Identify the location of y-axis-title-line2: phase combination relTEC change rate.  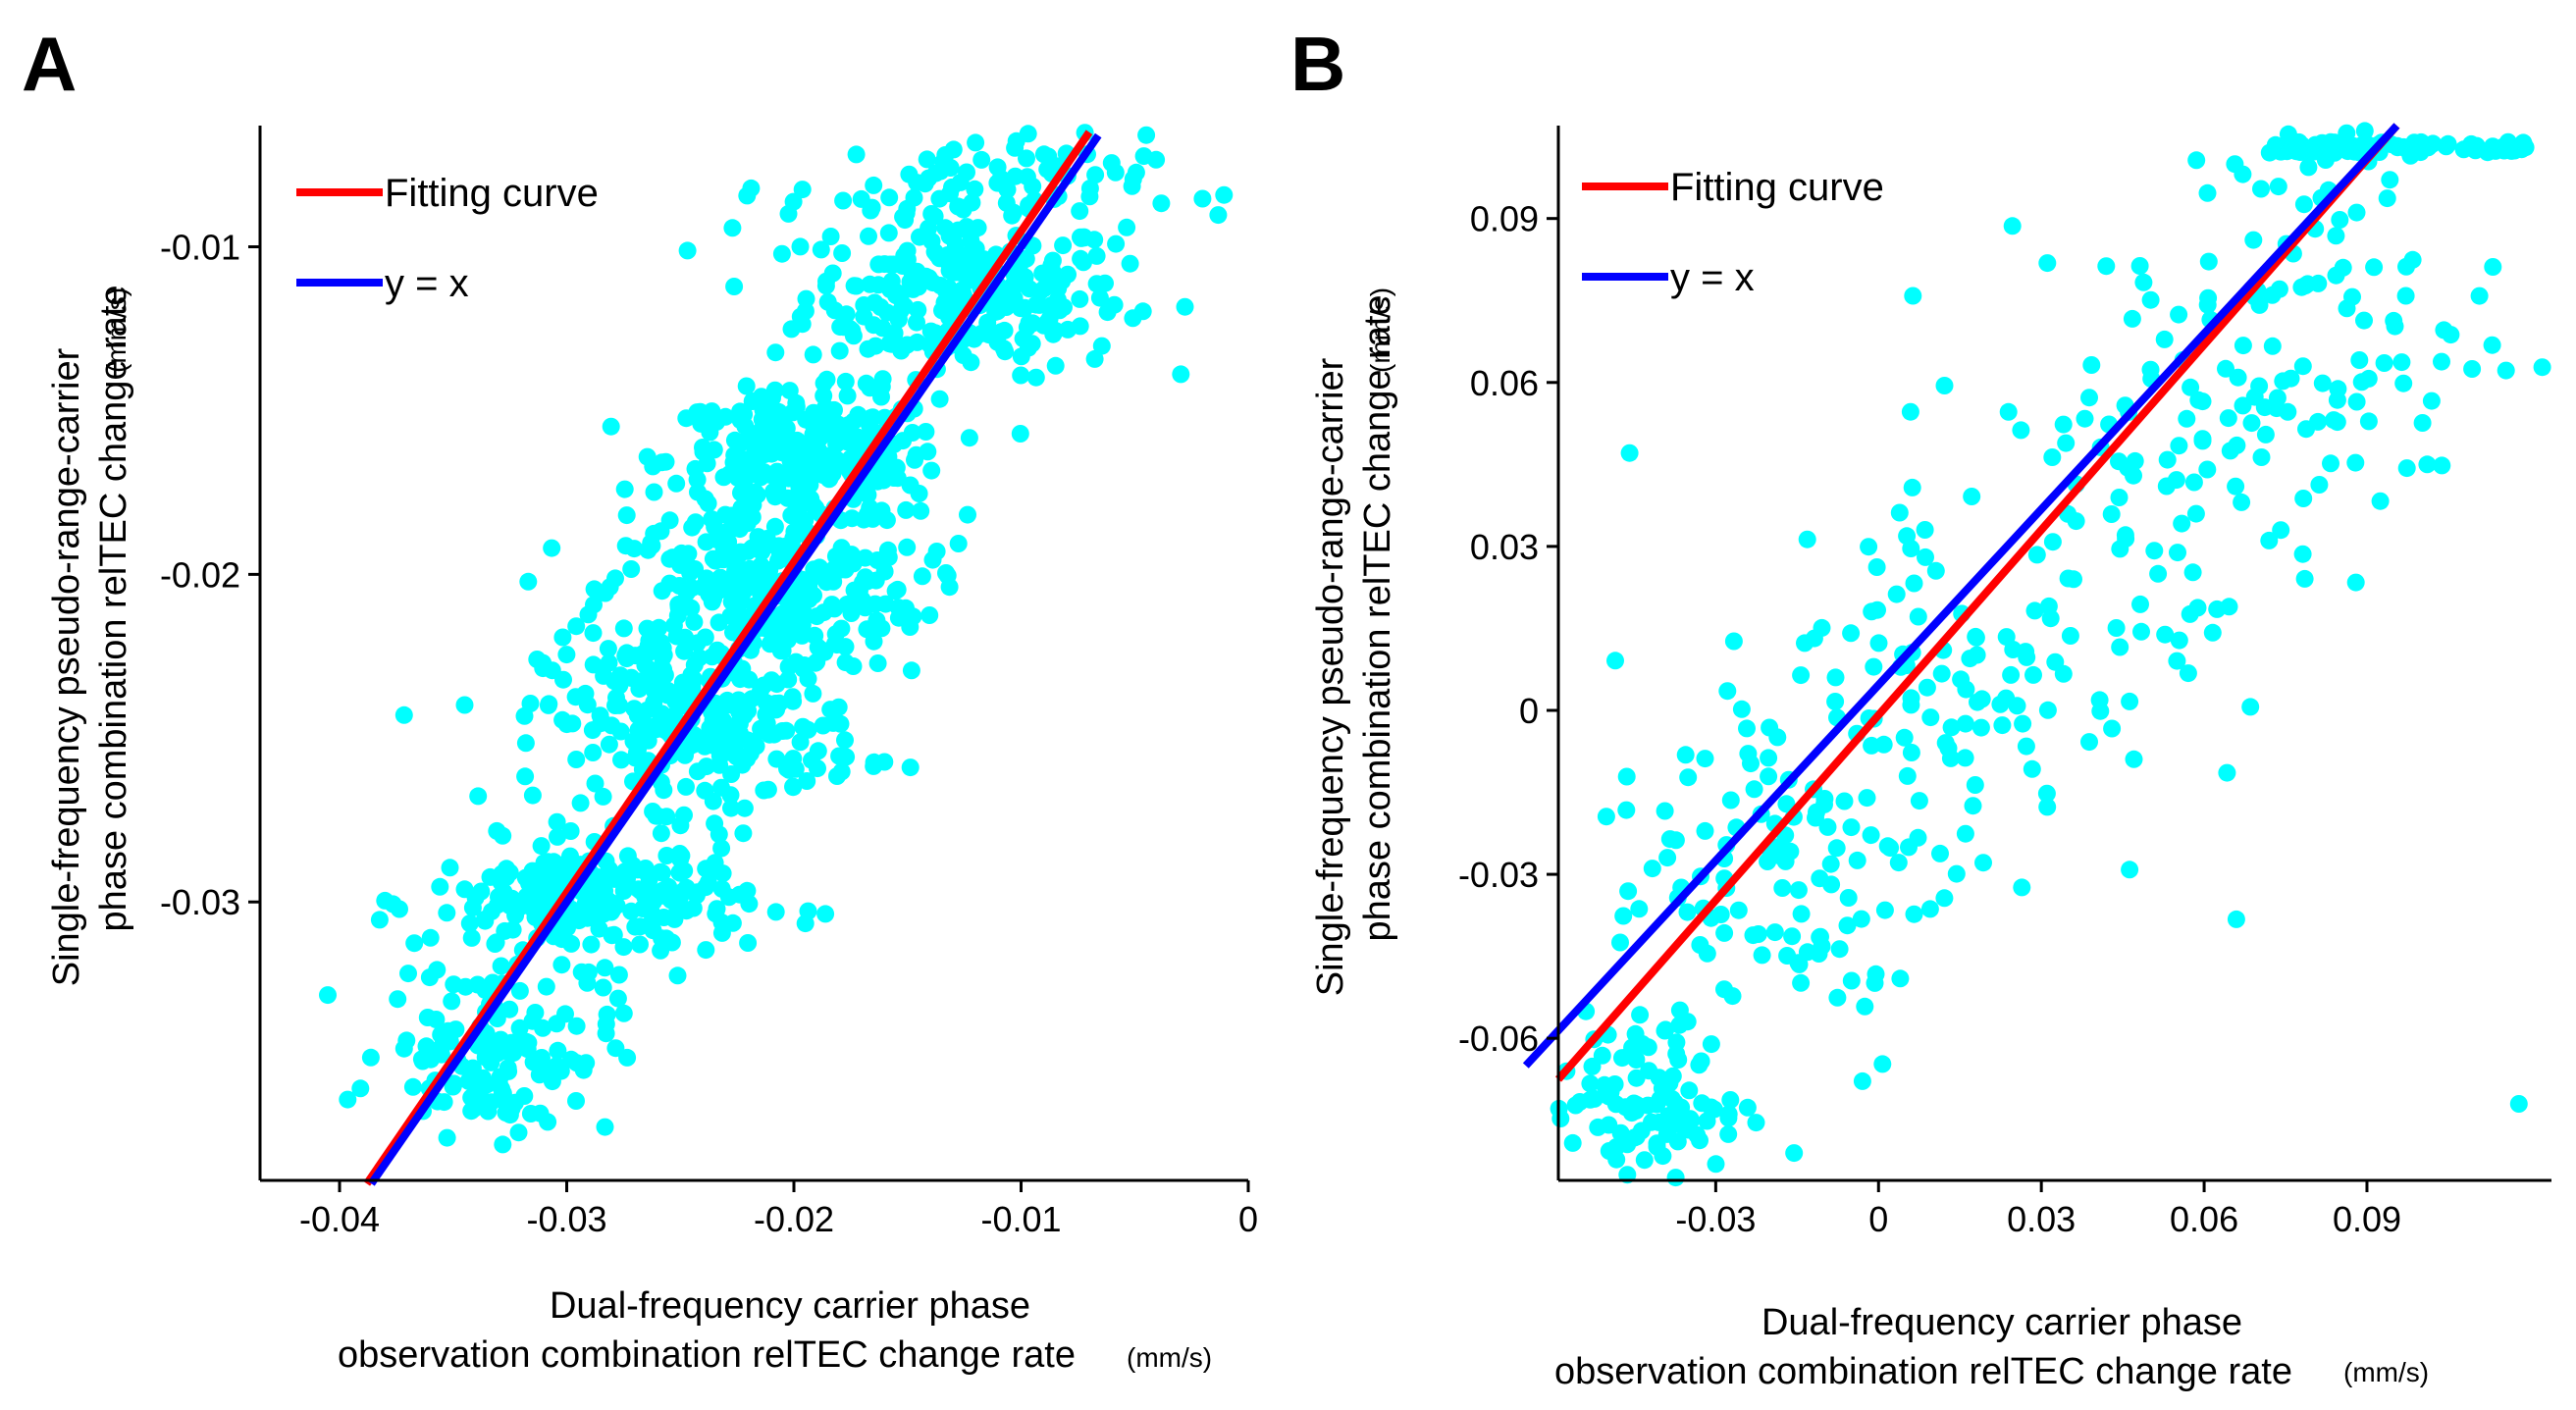
(113, 608).